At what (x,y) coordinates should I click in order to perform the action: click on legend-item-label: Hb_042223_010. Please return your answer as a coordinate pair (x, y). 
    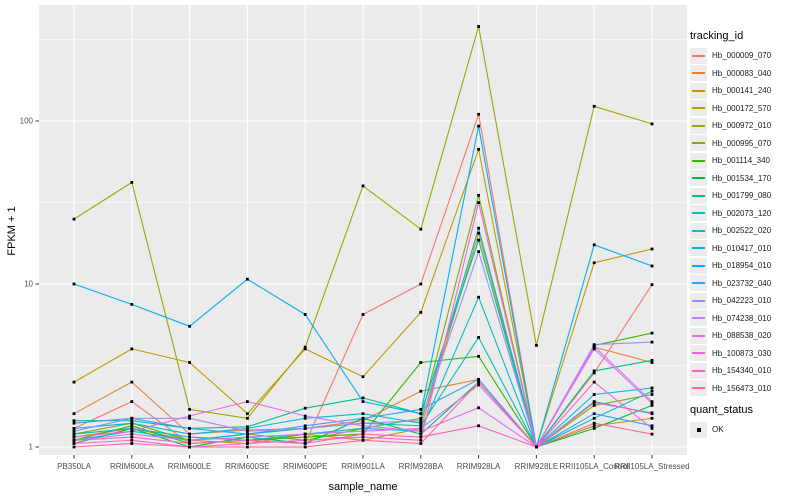
    Looking at the image, I should click on (742, 301).